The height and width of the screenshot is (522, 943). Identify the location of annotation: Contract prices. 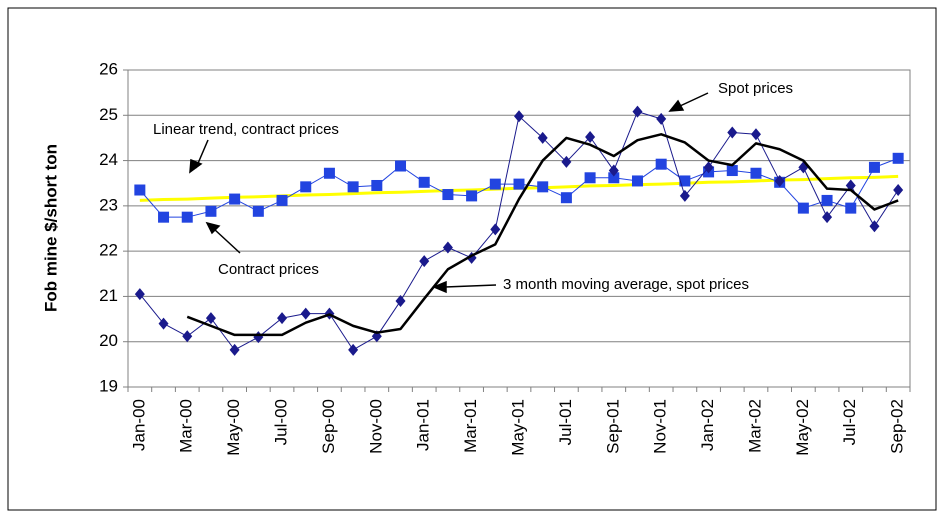
(268, 269).